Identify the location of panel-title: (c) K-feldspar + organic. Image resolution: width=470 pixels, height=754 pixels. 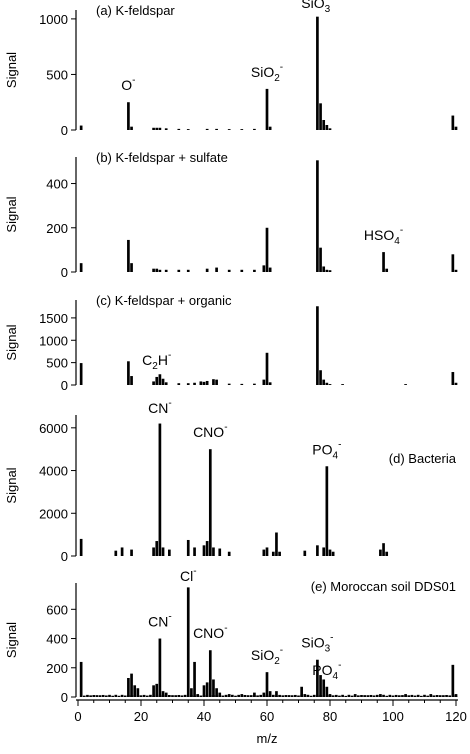
(164, 300).